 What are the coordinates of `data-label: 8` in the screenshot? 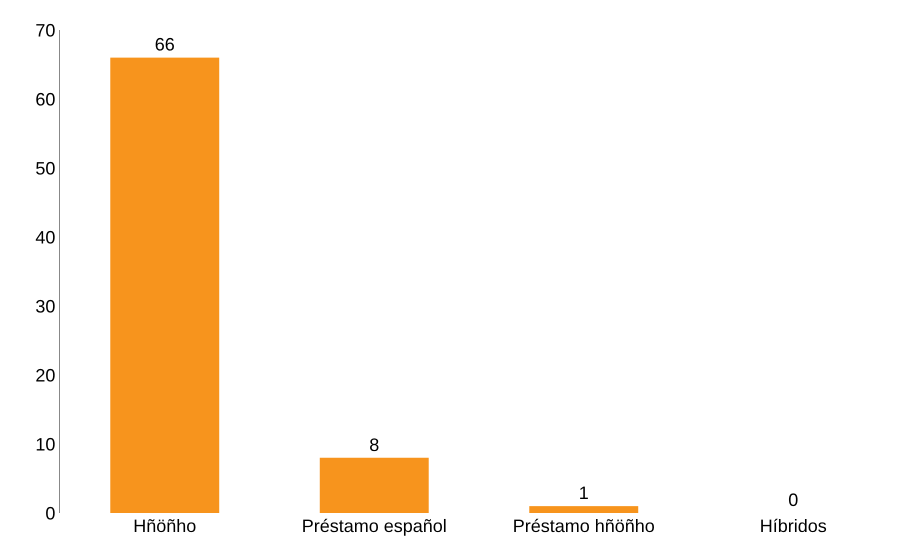 It's located at (374, 444).